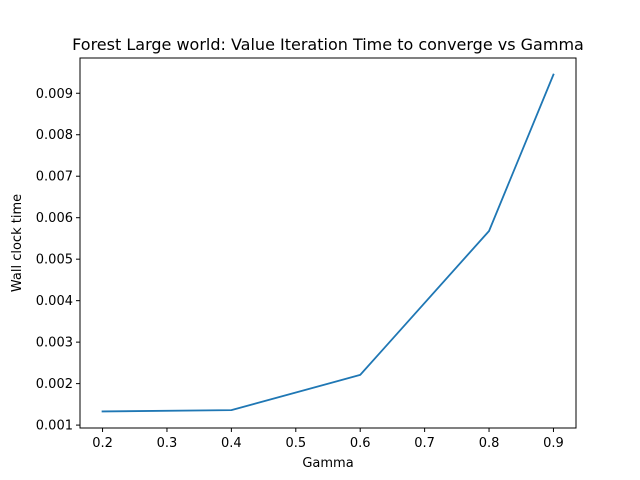 This screenshot has height=480, width=640. What do you see at coordinates (54, 177) in the screenshot?
I see `y-tick-label: 0.007` at bounding box center [54, 177].